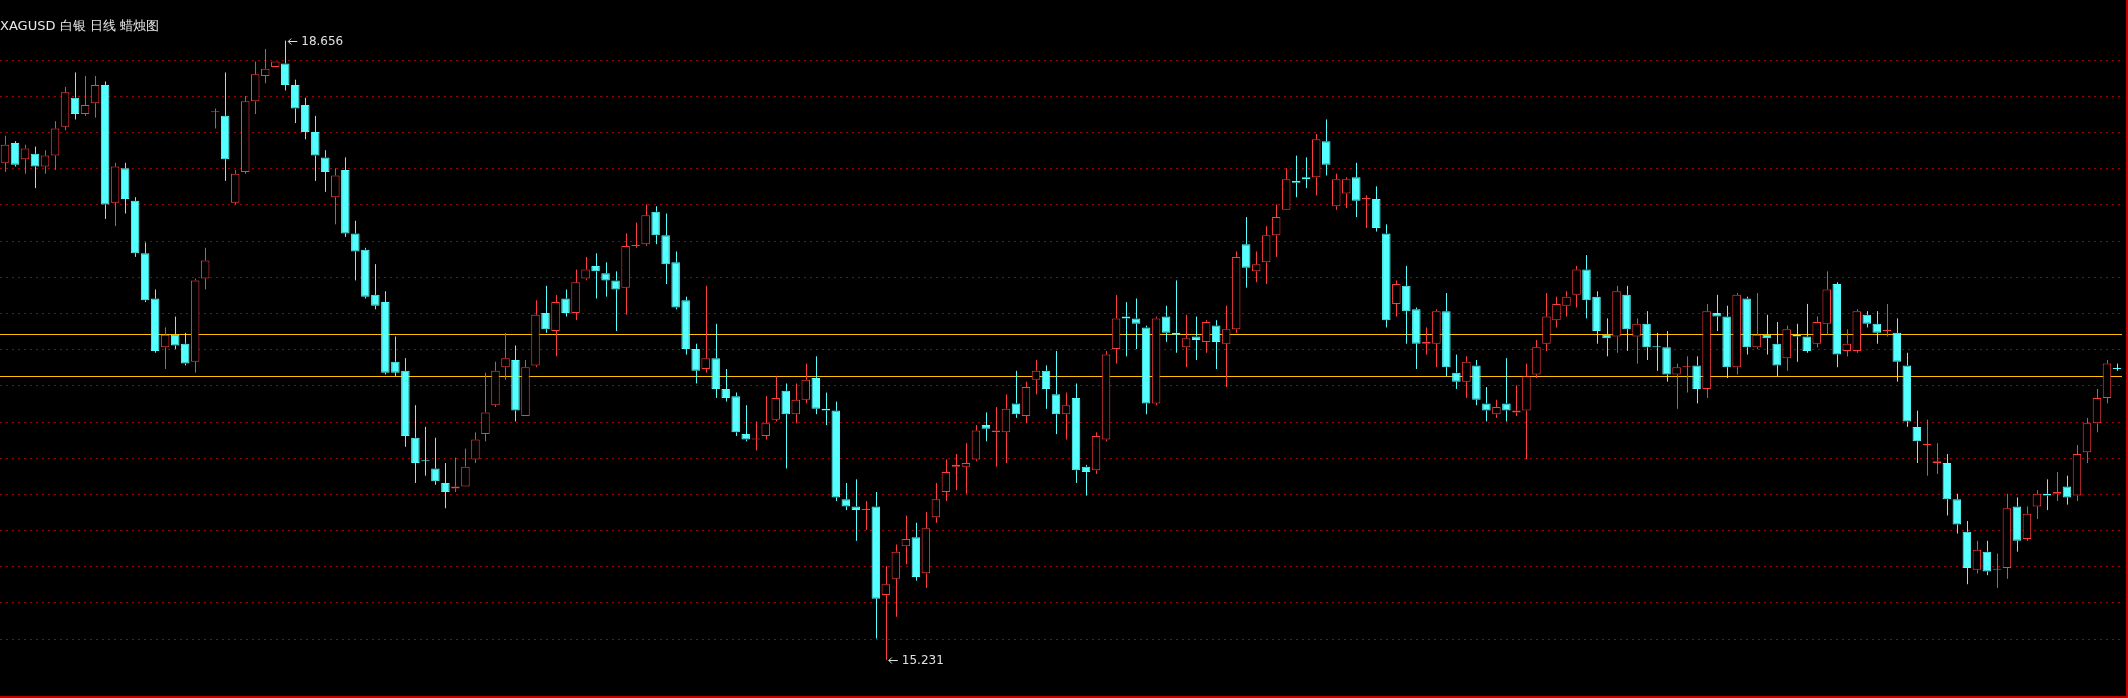  What do you see at coordinates (79, 26) in the screenshot?
I see `chart-title: XAGUSD 白银 日线 蜡烛图` at bounding box center [79, 26].